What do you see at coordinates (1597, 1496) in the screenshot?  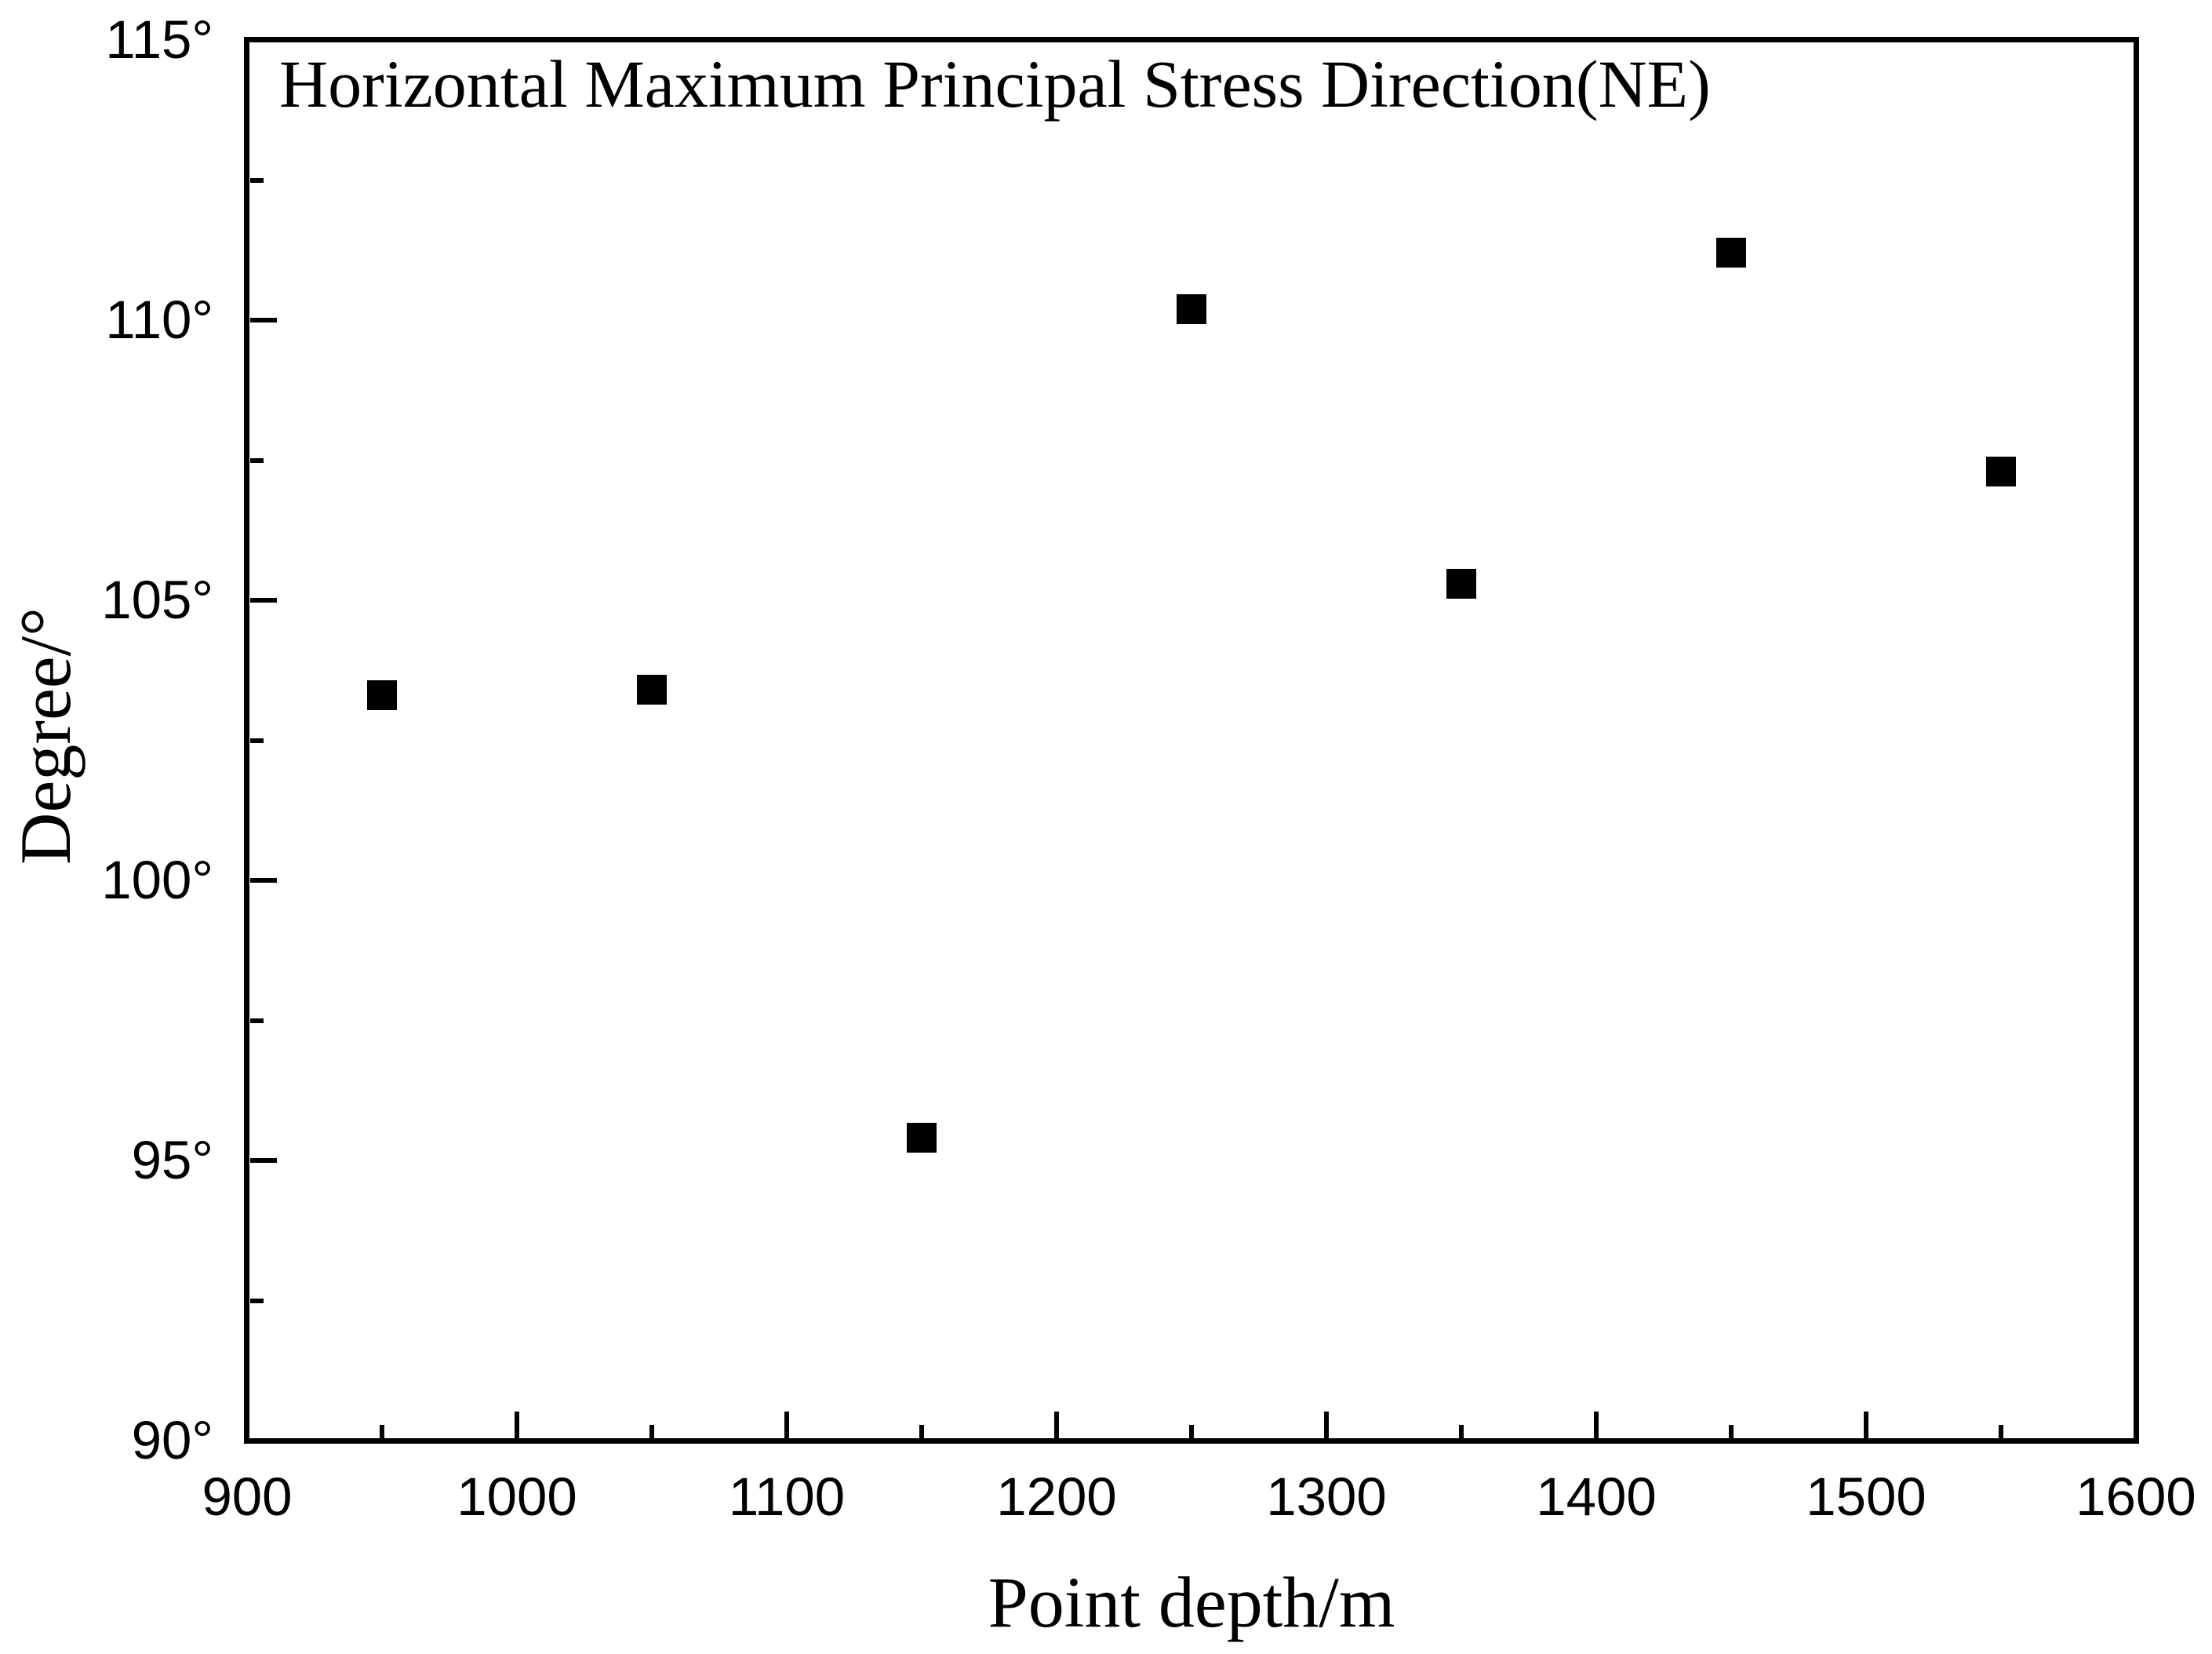 I see `x-tick-label: 1400` at bounding box center [1597, 1496].